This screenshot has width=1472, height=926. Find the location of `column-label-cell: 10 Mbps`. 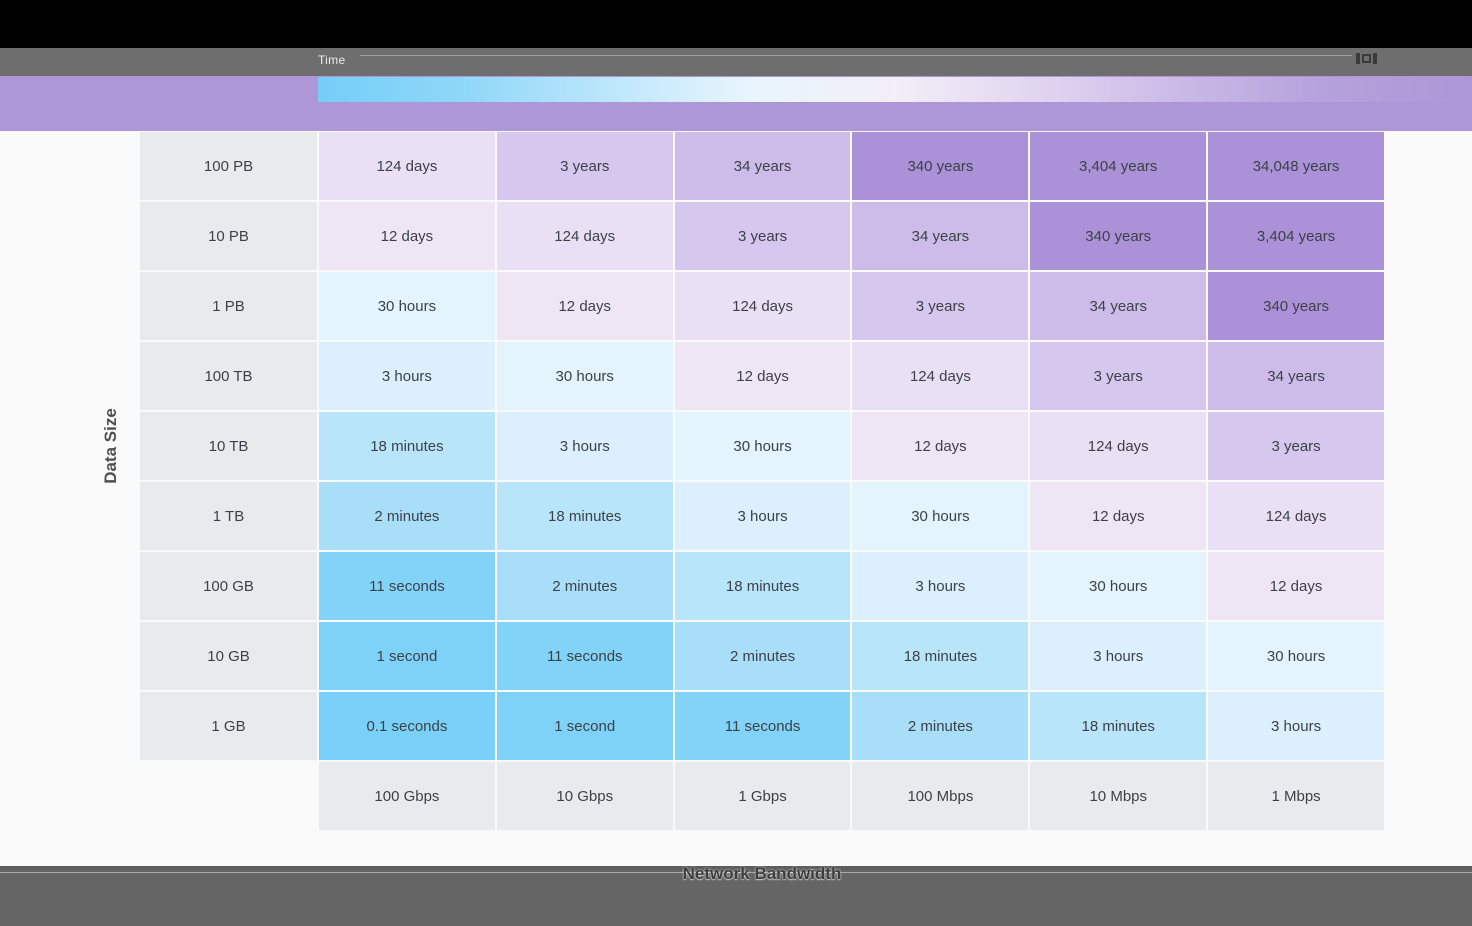

column-label-cell: 10 Mbps is located at coordinates (1118, 796).